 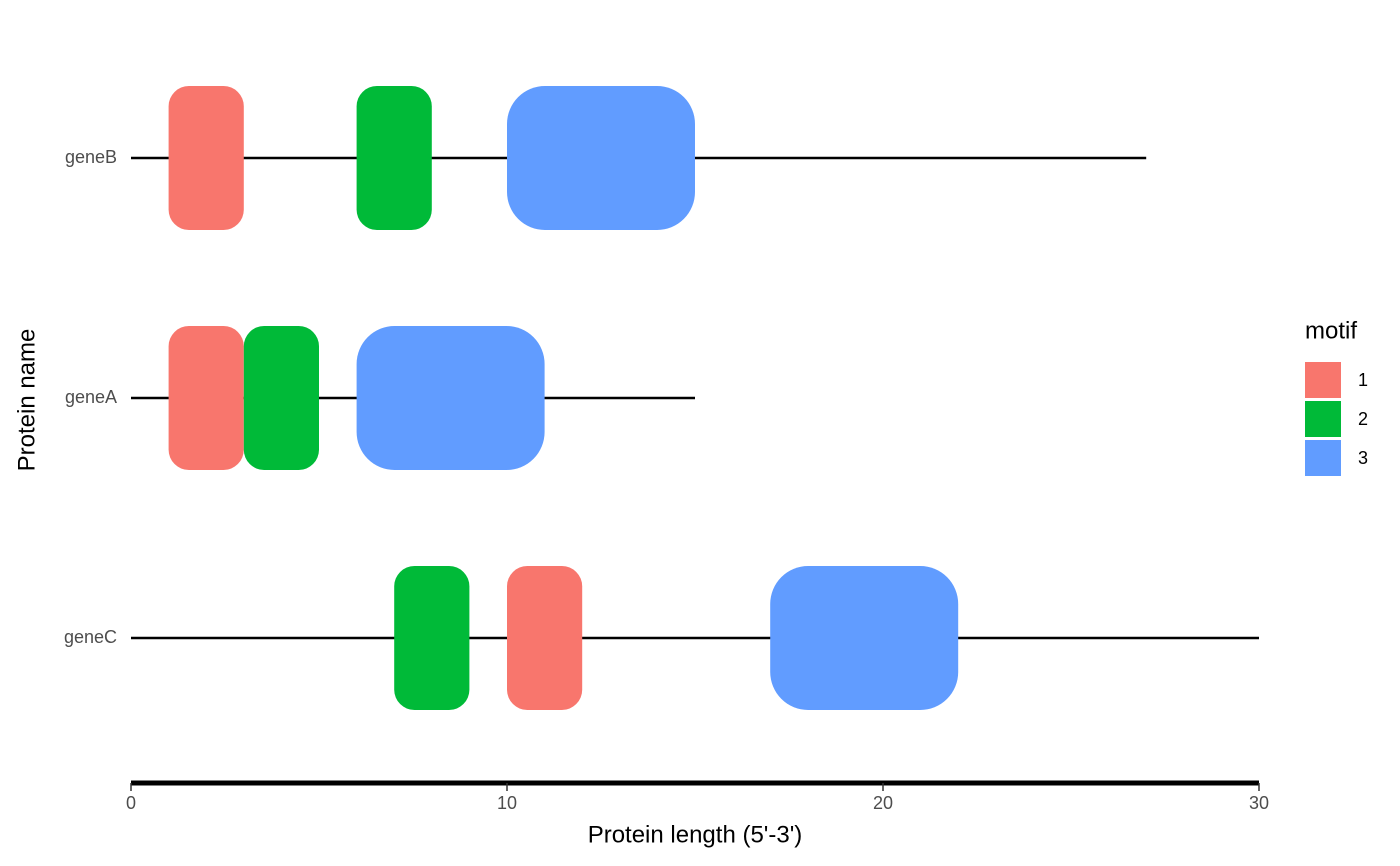 I want to click on x-tick-label: 0, so click(x=131, y=803).